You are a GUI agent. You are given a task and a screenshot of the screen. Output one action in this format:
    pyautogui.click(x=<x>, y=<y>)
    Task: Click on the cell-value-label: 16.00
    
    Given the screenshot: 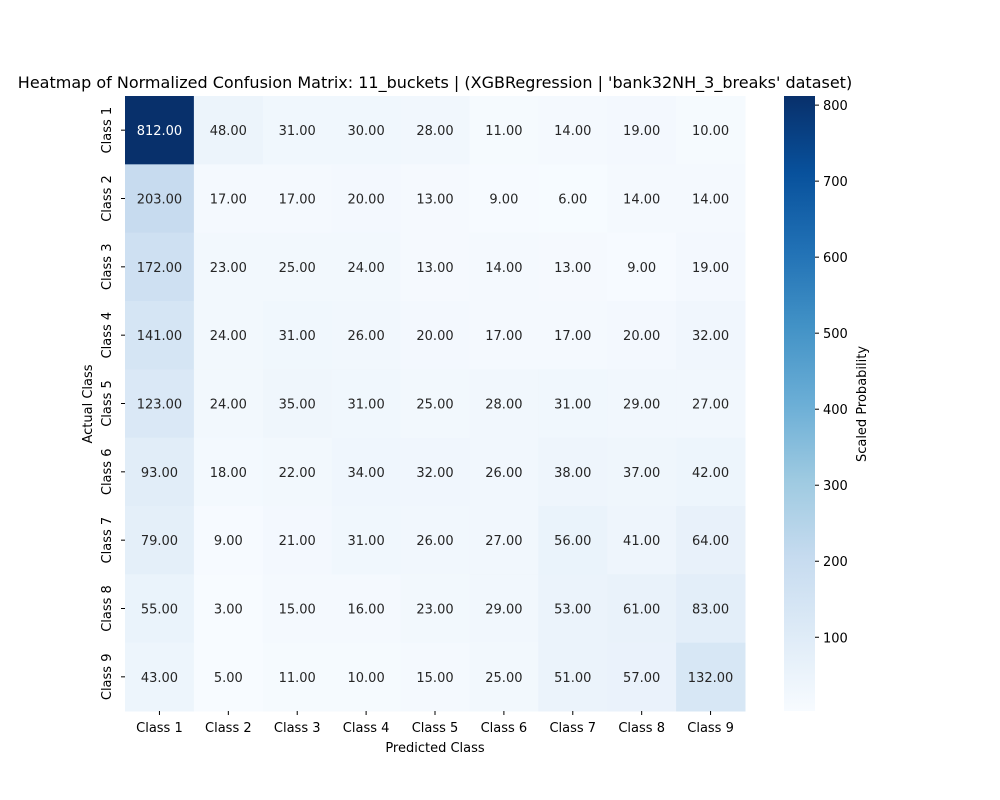 What is the action you would take?
    pyautogui.click(x=366, y=610)
    